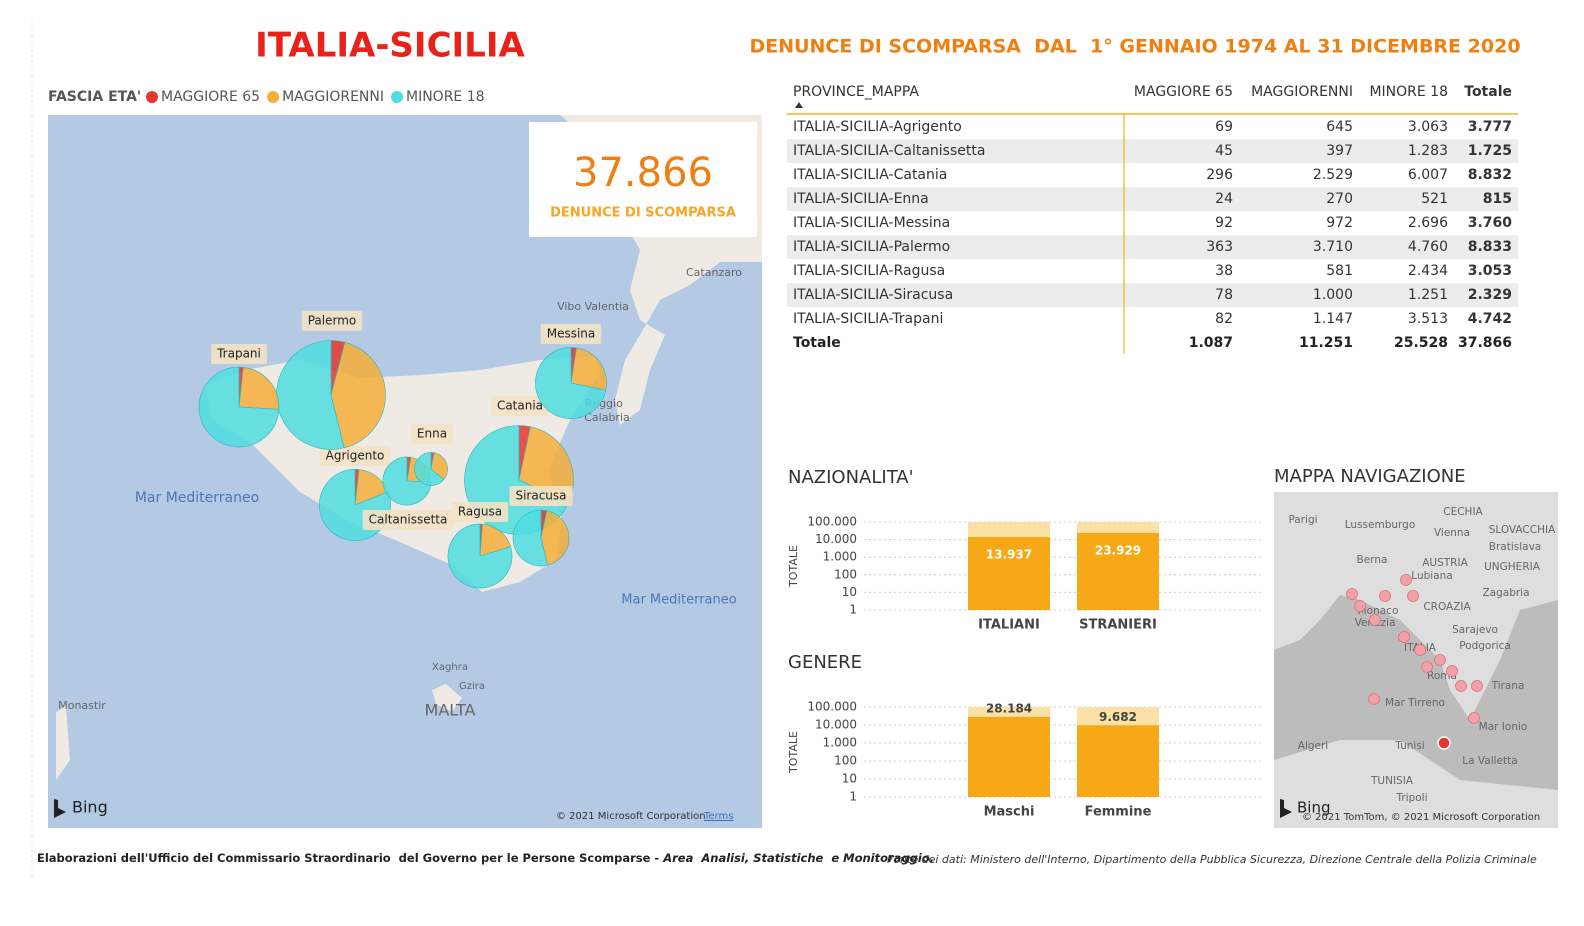 This screenshot has width=1584, height=926. What do you see at coordinates (714, 272) in the screenshot?
I see `place-label: Catanzaro` at bounding box center [714, 272].